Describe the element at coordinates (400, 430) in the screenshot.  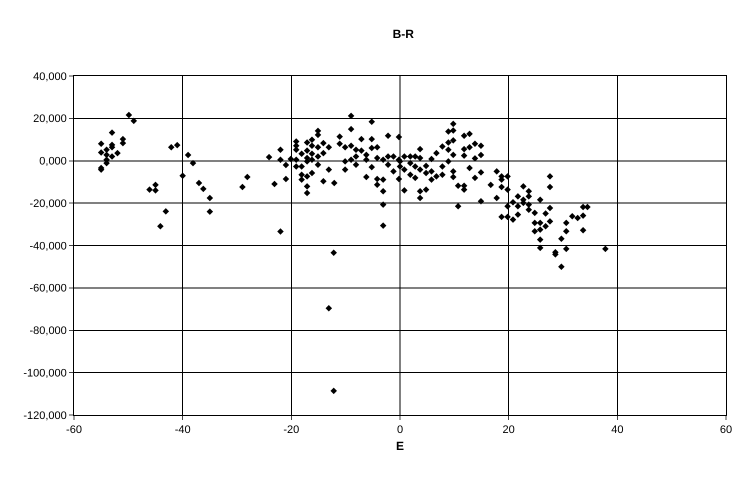
I see `x-tick-label: 0` at that location.